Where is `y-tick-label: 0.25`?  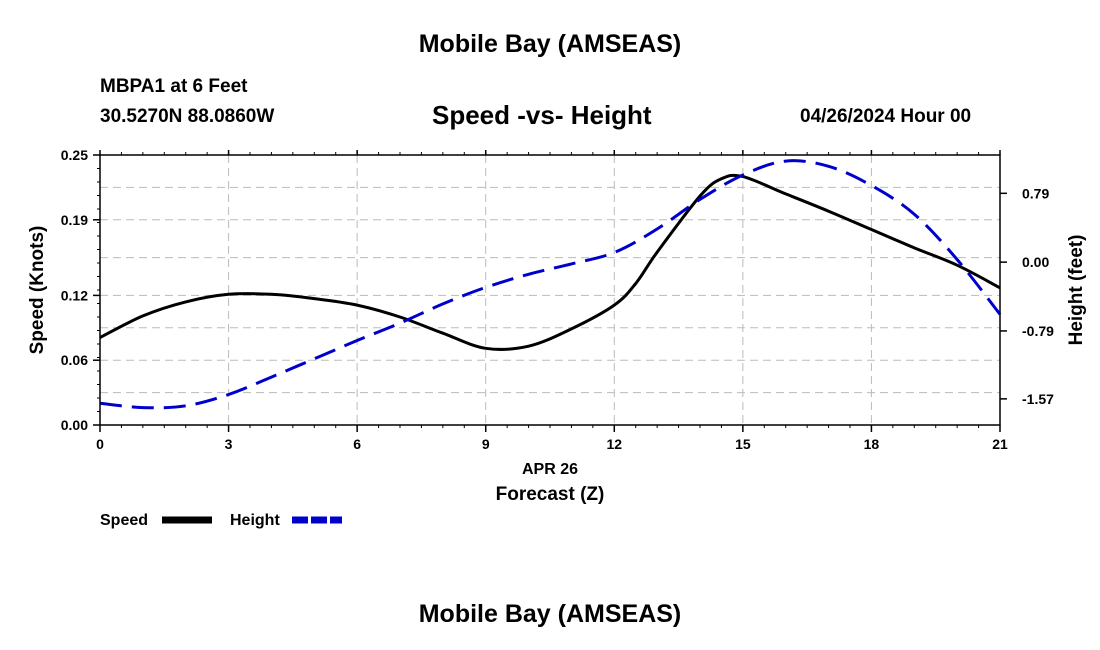
y-tick-label: 0.25 is located at coordinates (74, 155).